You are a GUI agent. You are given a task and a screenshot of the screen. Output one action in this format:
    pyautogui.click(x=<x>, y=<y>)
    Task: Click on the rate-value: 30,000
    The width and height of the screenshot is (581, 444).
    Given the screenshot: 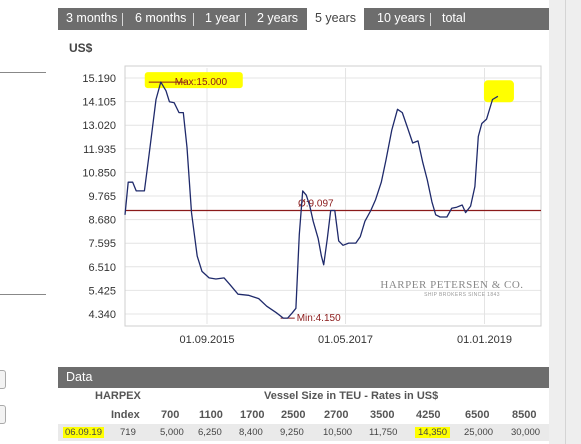 What is the action you would take?
    pyautogui.click(x=526, y=432)
    